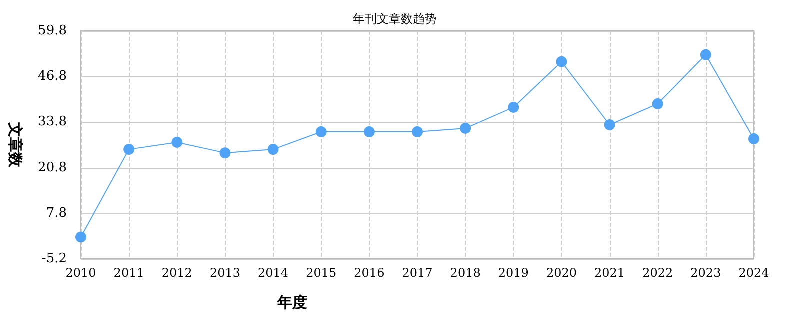  What do you see at coordinates (56, 213) in the screenshot?
I see `y-tick-label: 7.8` at bounding box center [56, 213].